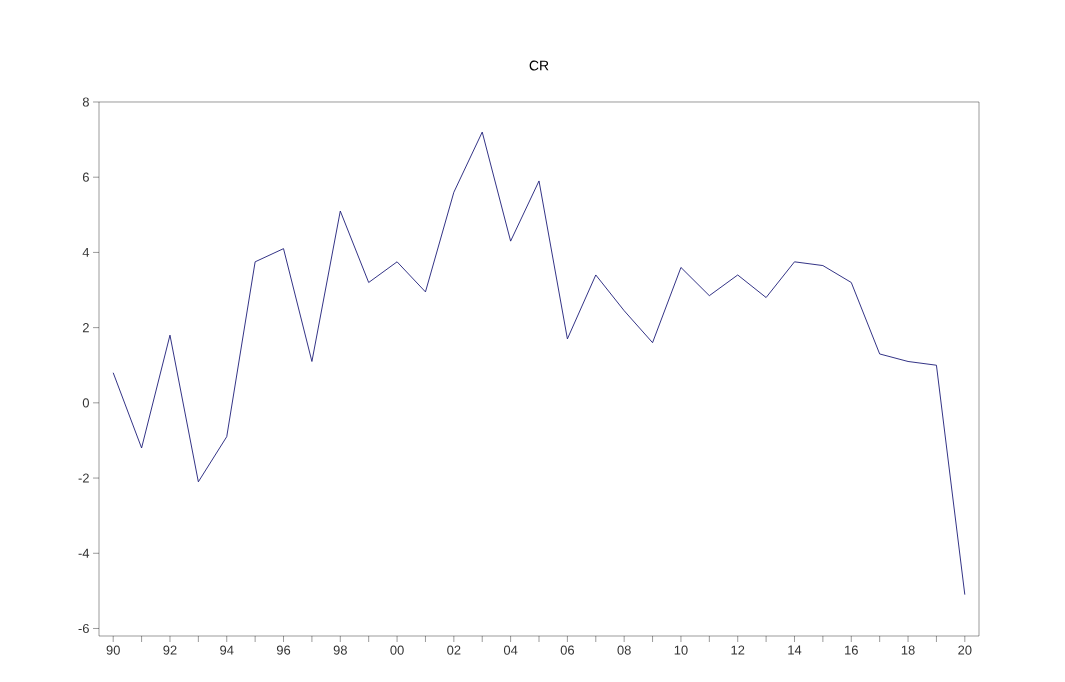 The image size is (1065, 682). Describe the element at coordinates (795, 650) in the screenshot. I see `x-tick-label: 14` at that location.